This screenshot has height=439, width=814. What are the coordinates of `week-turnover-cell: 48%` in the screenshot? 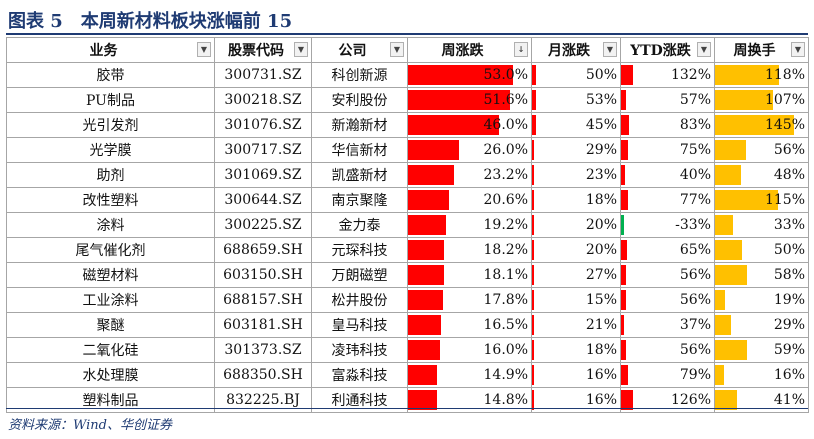 It's located at (761, 175).